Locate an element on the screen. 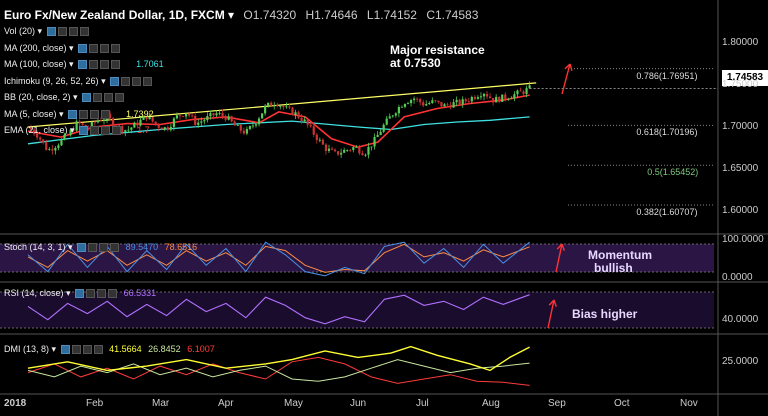 The width and height of the screenshot is (768, 416). stoch-legend: Stoch (14, 3, 1) ▾ 89.5470 78.6516 is located at coordinates (101, 247).